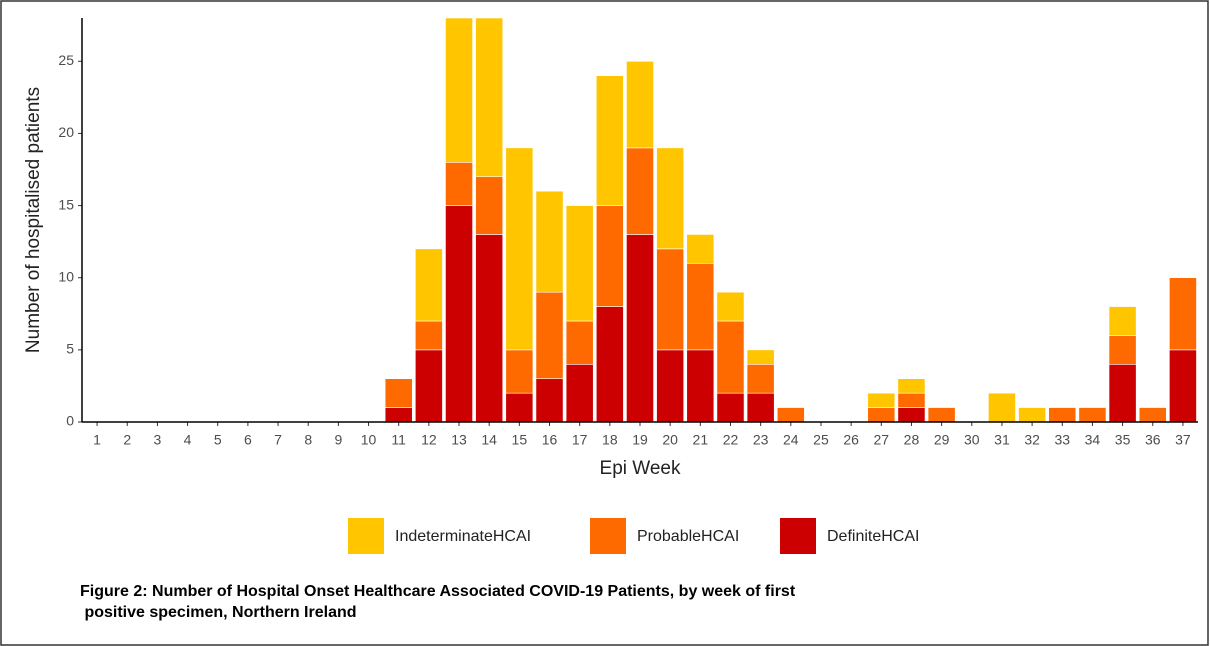 The width and height of the screenshot is (1210, 646). Describe the element at coordinates (70, 349) in the screenshot. I see `y-tick-label: 5` at that location.